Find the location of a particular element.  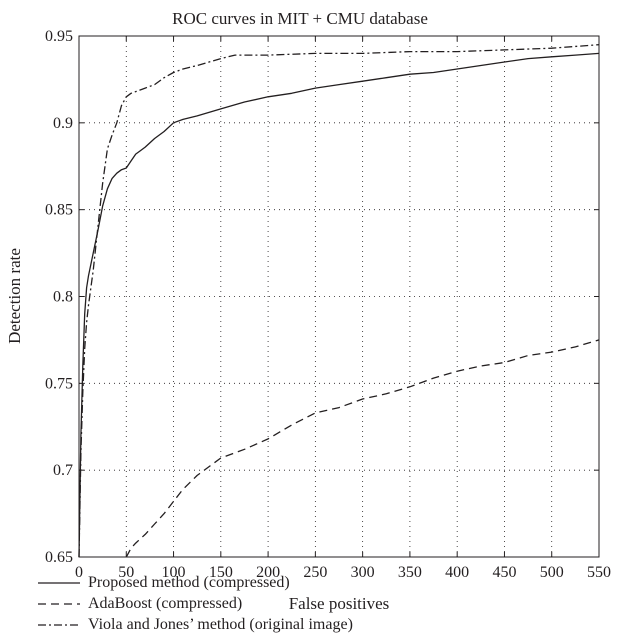

x-tick-label: 500 is located at coordinates (552, 572).